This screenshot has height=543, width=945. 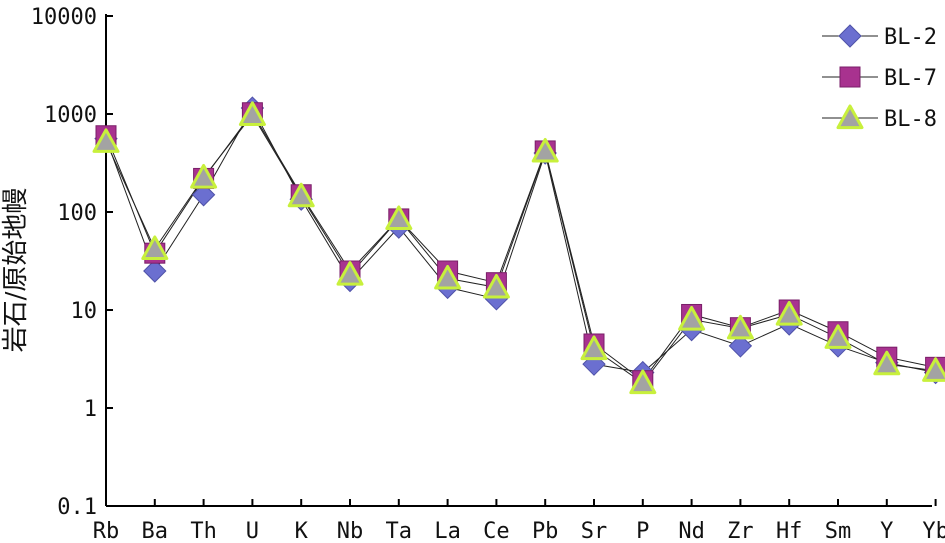 What do you see at coordinates (203, 531) in the screenshot?
I see `x-tick-label: Th` at bounding box center [203, 531].